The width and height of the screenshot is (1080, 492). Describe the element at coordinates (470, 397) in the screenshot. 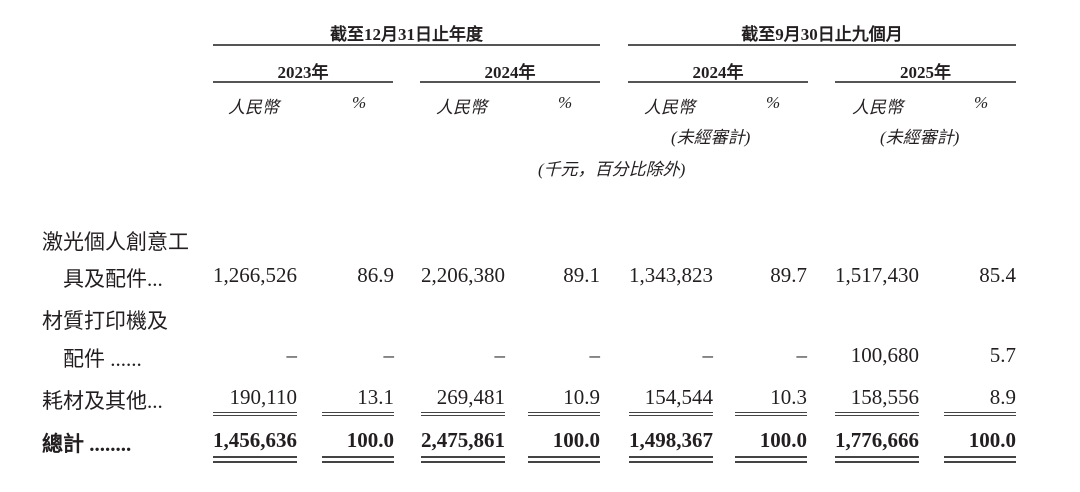

I see `table-cell: 269,481` at that location.